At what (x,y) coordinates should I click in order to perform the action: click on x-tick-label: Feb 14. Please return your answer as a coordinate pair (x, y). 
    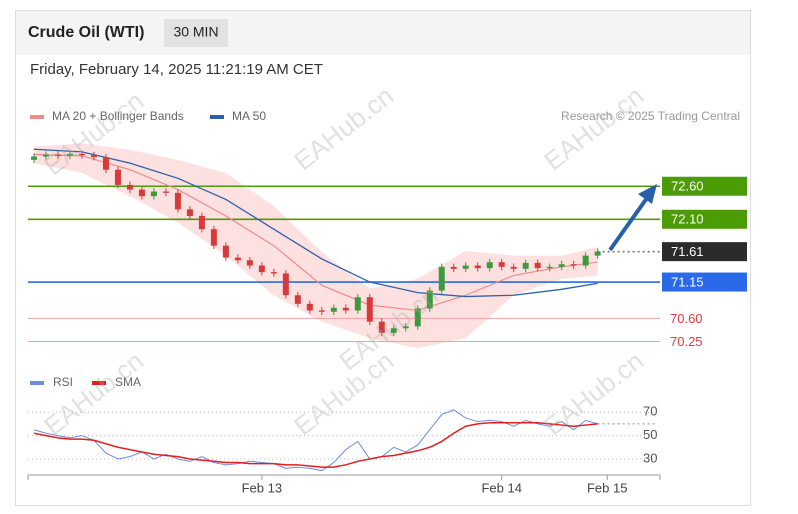
    Looking at the image, I should click on (501, 487).